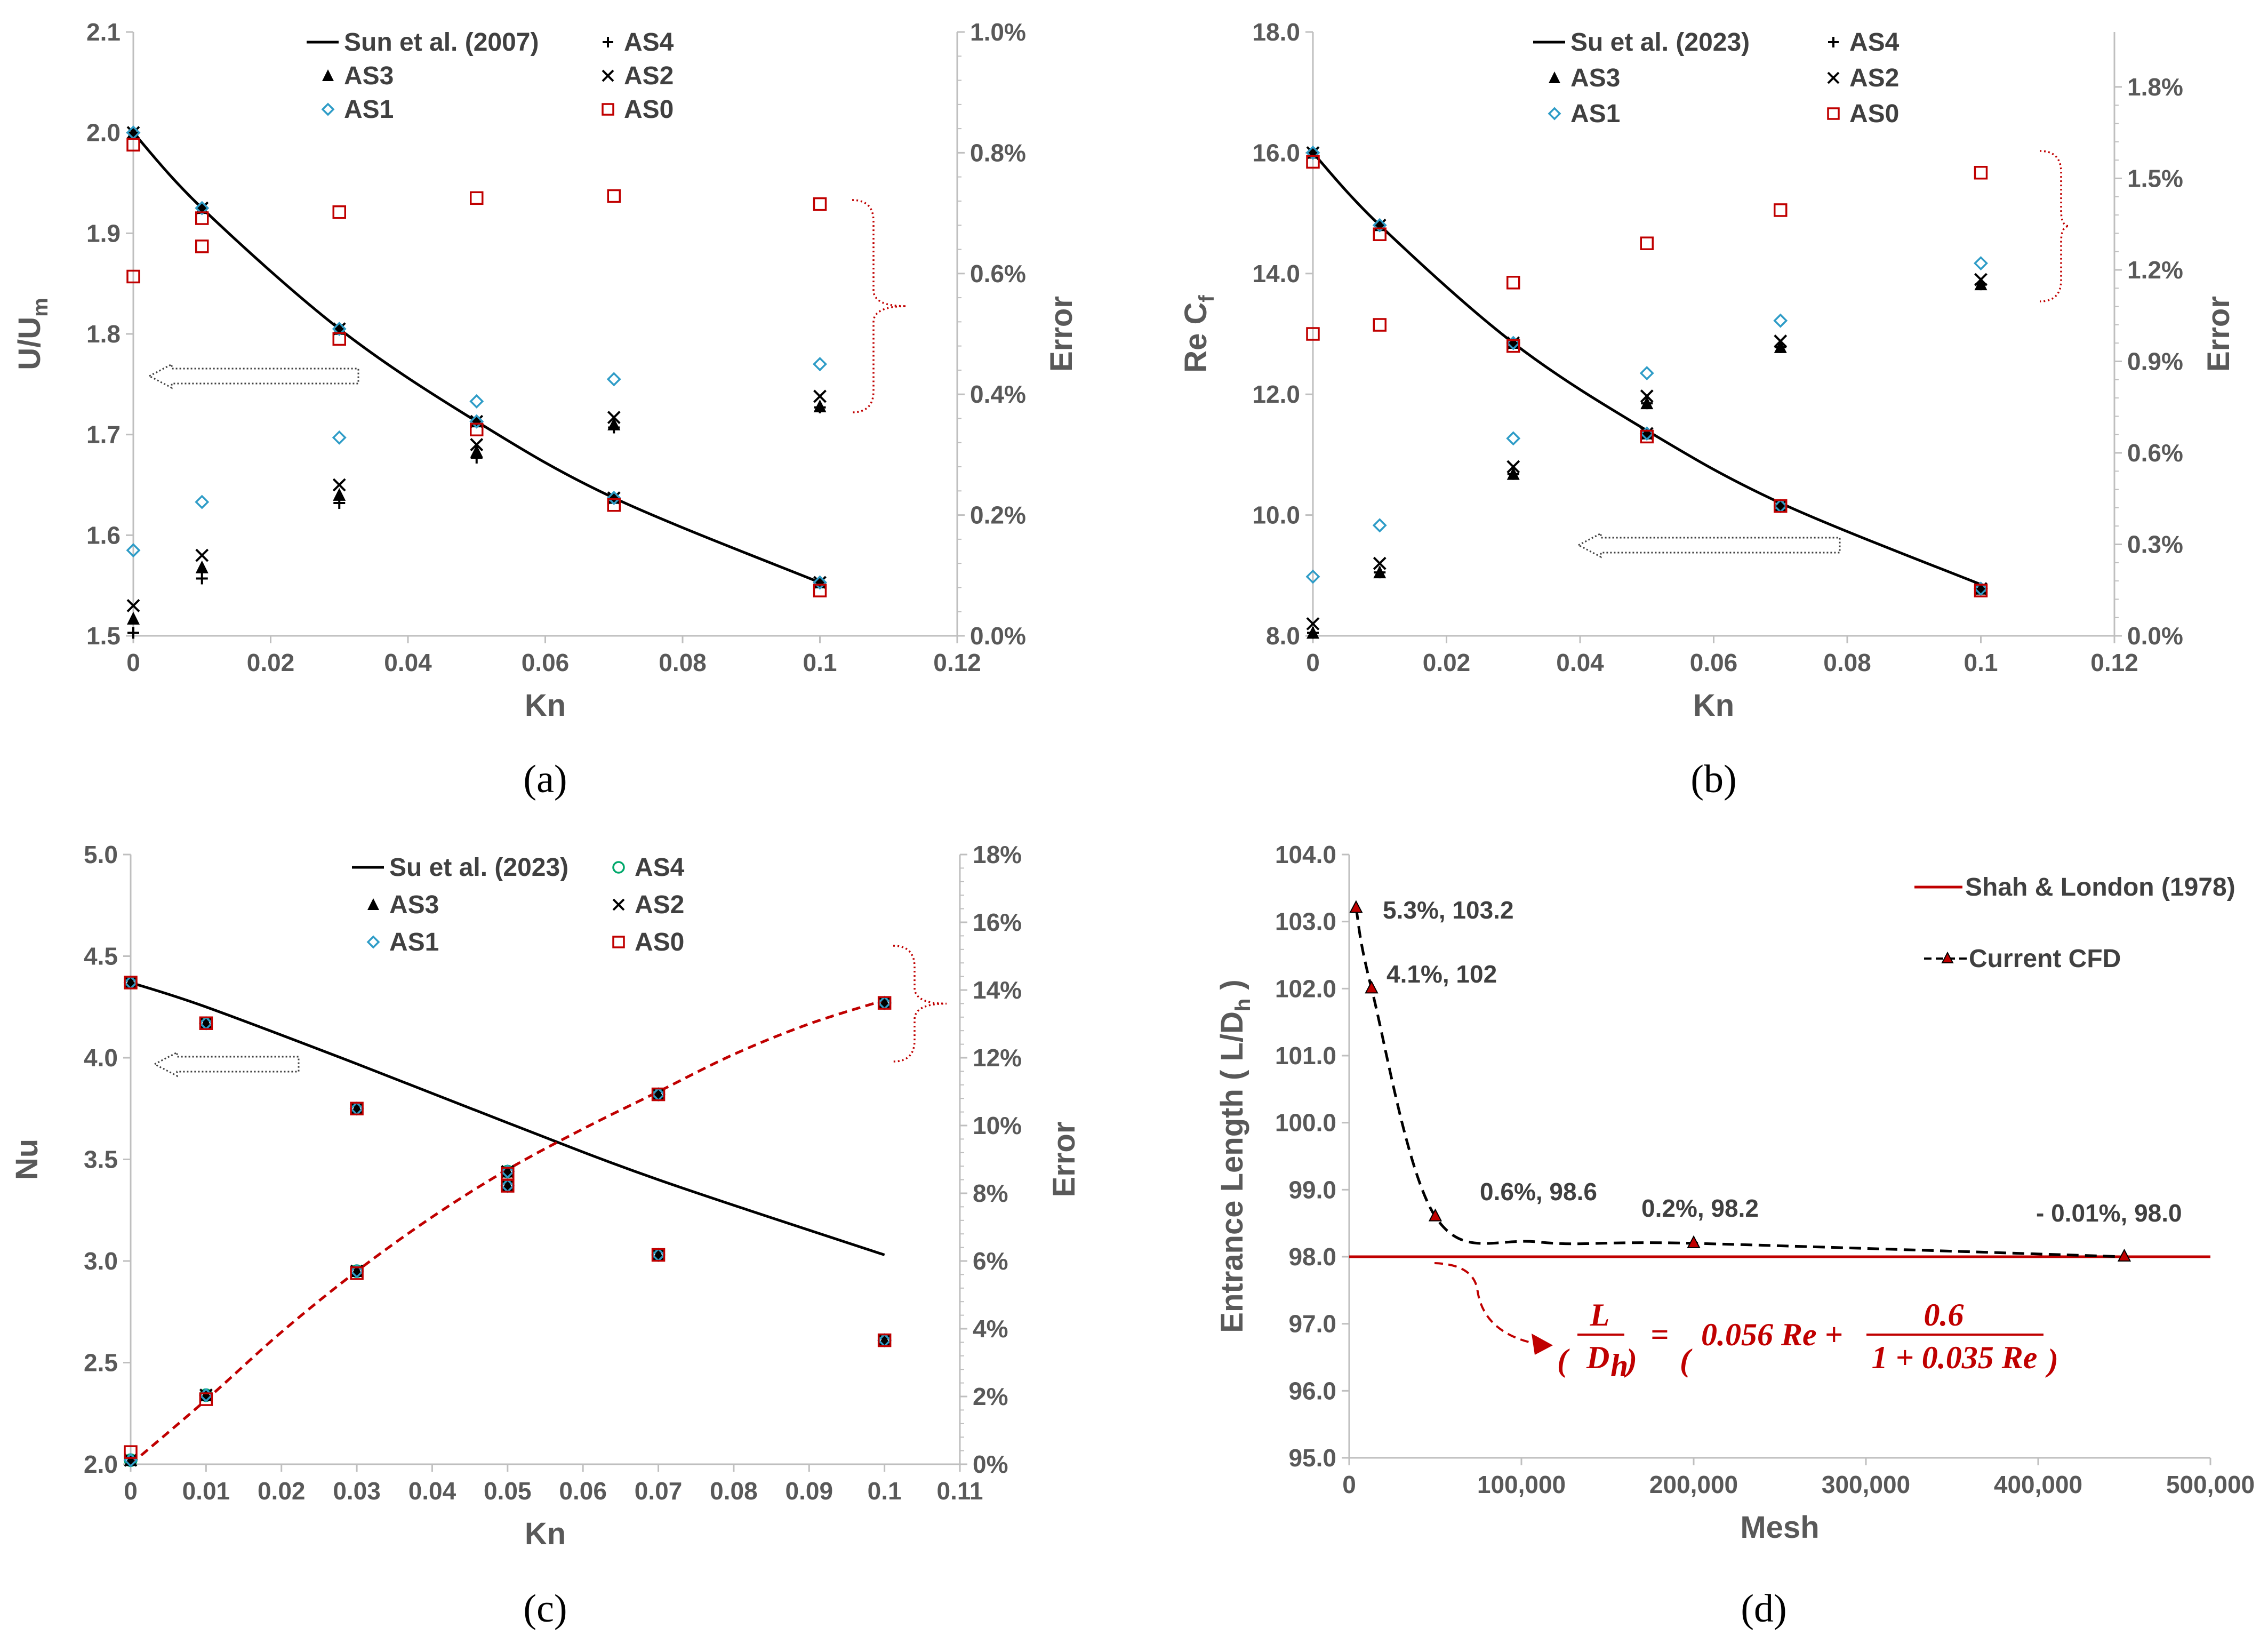  What do you see at coordinates (1700, 1208) in the screenshot?
I see `d-data-label: 0.2%, 98.2` at bounding box center [1700, 1208].